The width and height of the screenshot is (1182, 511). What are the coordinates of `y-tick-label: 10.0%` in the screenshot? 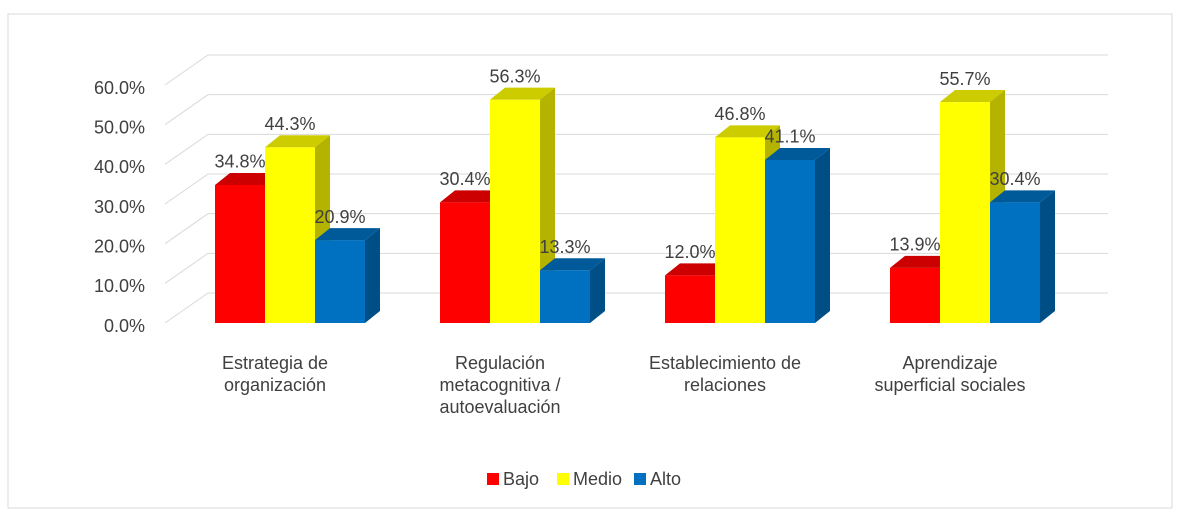 It's located at (119, 286).